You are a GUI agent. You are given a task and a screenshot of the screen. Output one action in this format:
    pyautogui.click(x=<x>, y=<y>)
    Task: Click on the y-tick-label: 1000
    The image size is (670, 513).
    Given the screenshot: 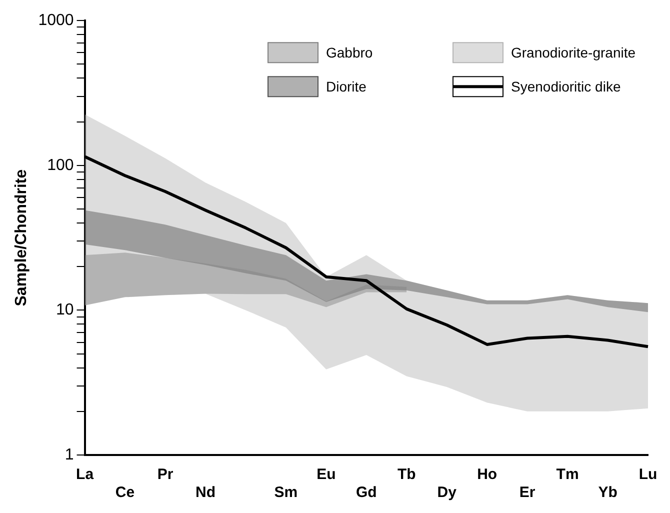 What is the action you would take?
    pyautogui.click(x=56, y=21)
    